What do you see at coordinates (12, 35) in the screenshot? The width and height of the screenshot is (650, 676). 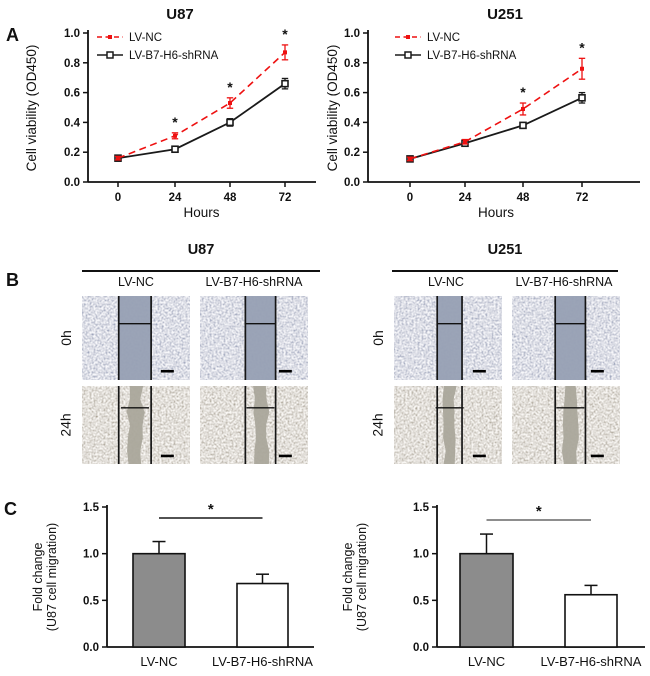 I see `panel-a-label: A` at bounding box center [12, 35].